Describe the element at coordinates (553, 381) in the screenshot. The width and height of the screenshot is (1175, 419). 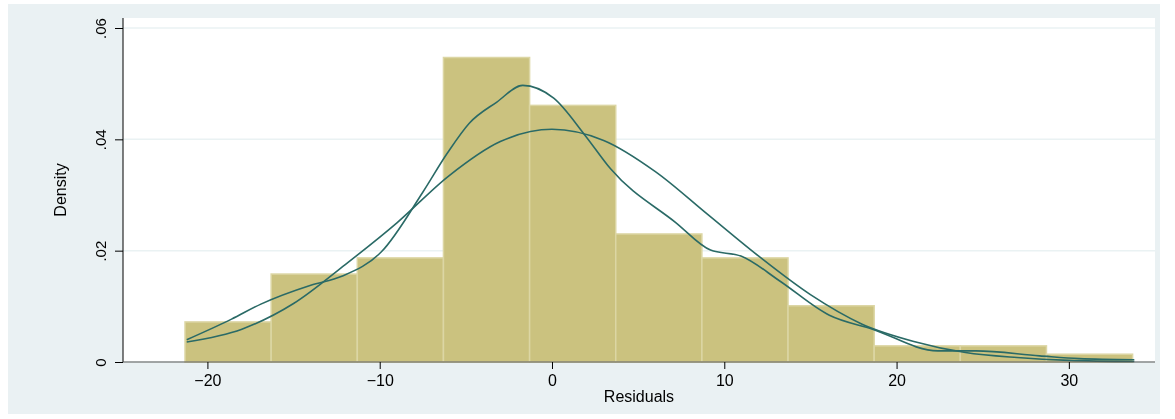
I see `x-tick-label: 0` at that location.